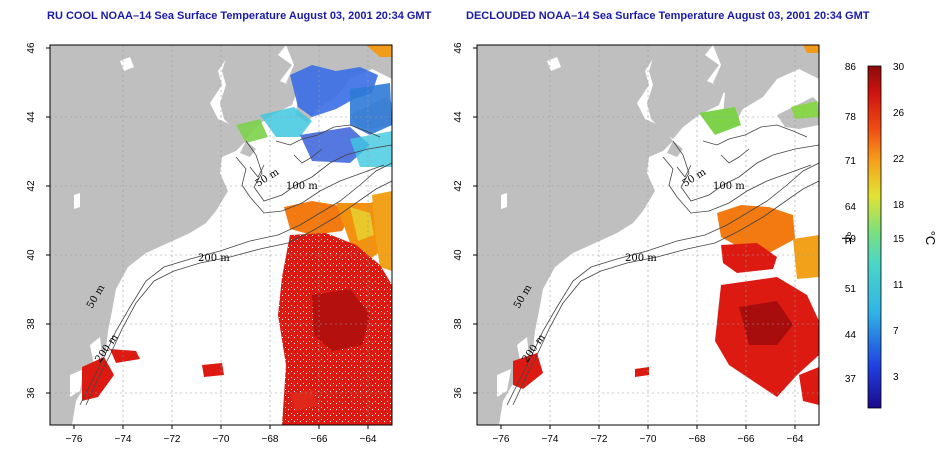 The height and width of the screenshot is (475, 950). I want to click on fahrenheit-tick: 71, so click(851, 161).